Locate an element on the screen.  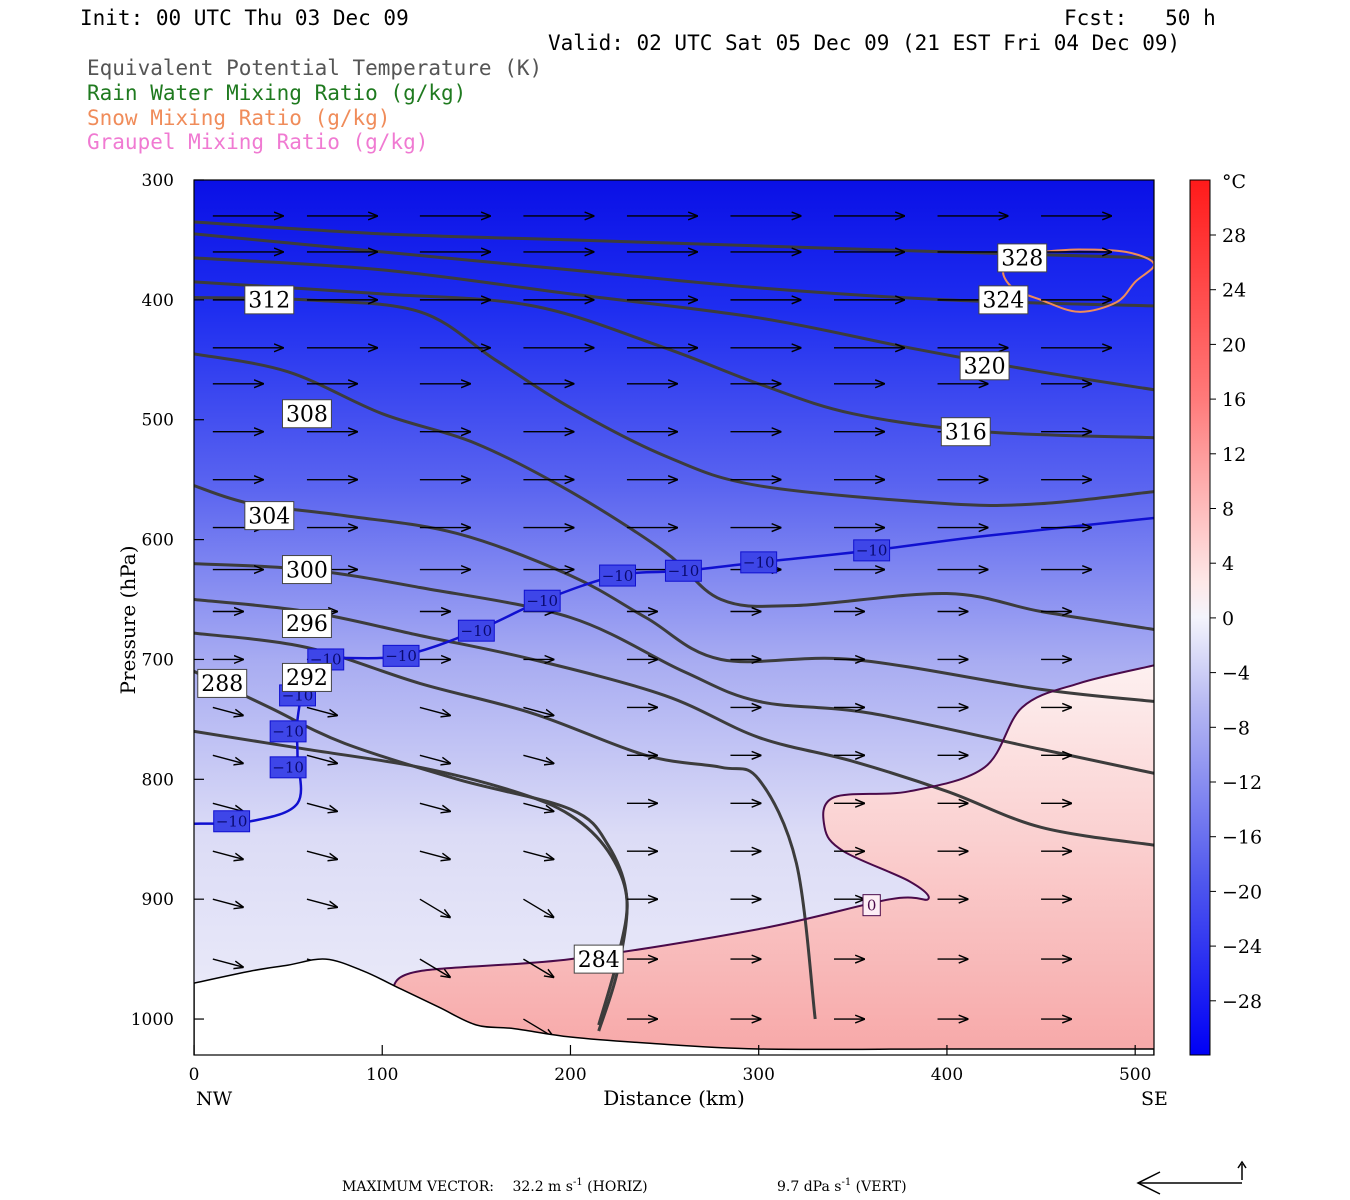
legend-item-snow: Snow Mixing Ratio (g/kg) is located at coordinates (239, 118).